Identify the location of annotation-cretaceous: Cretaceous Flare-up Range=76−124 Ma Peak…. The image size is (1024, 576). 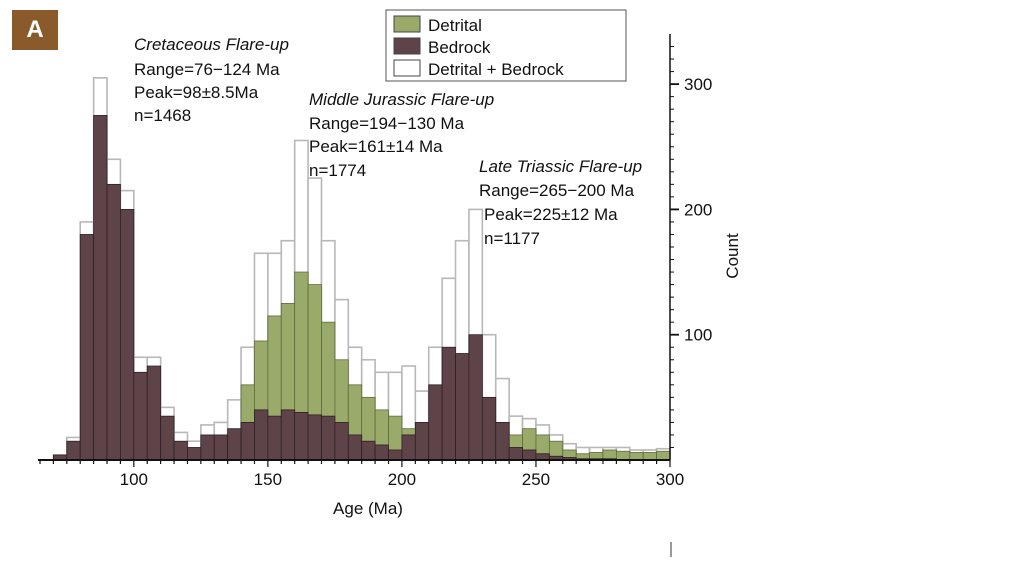
(211, 80).